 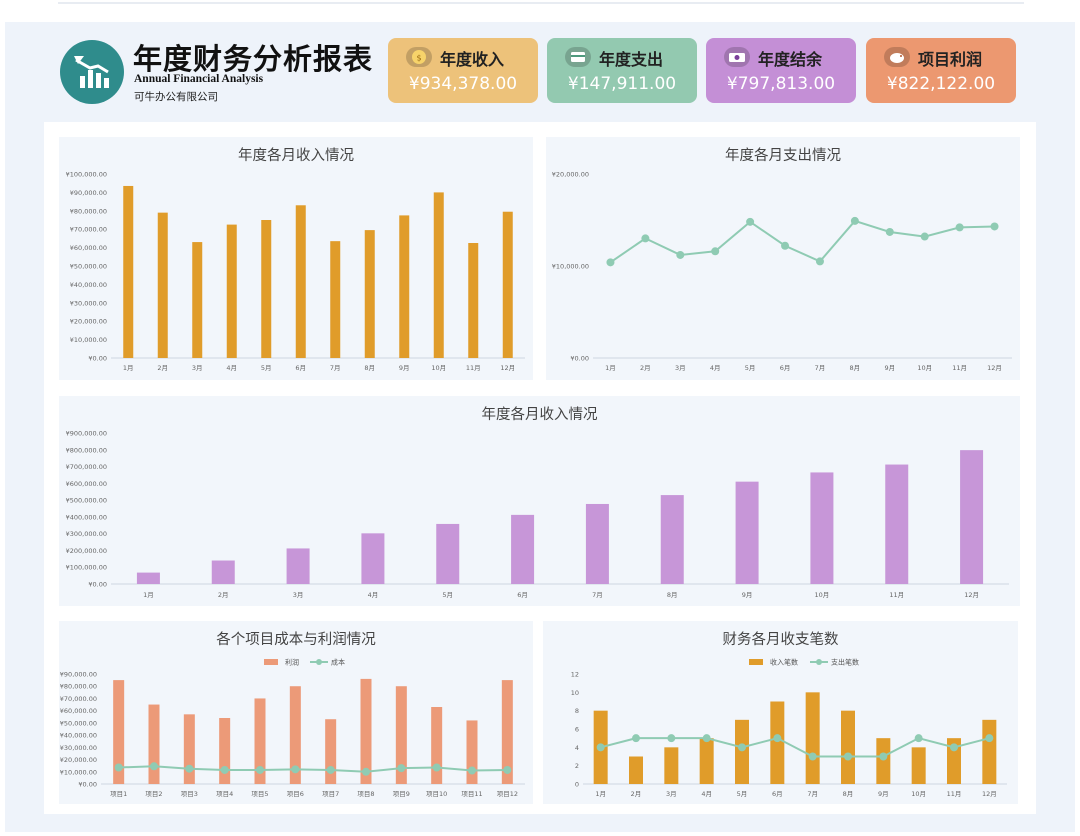 What do you see at coordinates (86, 517) in the screenshot?
I see `y-tick-label: ¥400,000.00` at bounding box center [86, 517].